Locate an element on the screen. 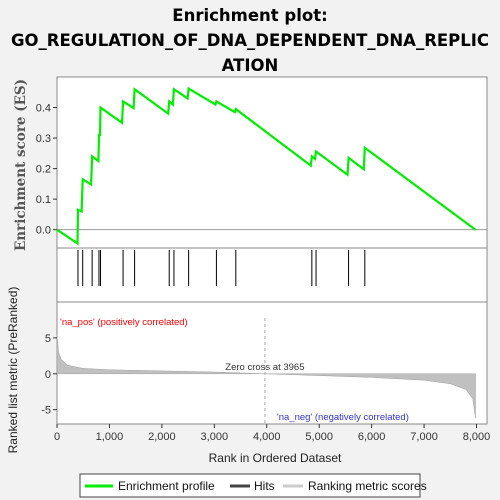 The height and width of the screenshot is (500, 500). x-tick-label: 1,000 is located at coordinates (110, 437).